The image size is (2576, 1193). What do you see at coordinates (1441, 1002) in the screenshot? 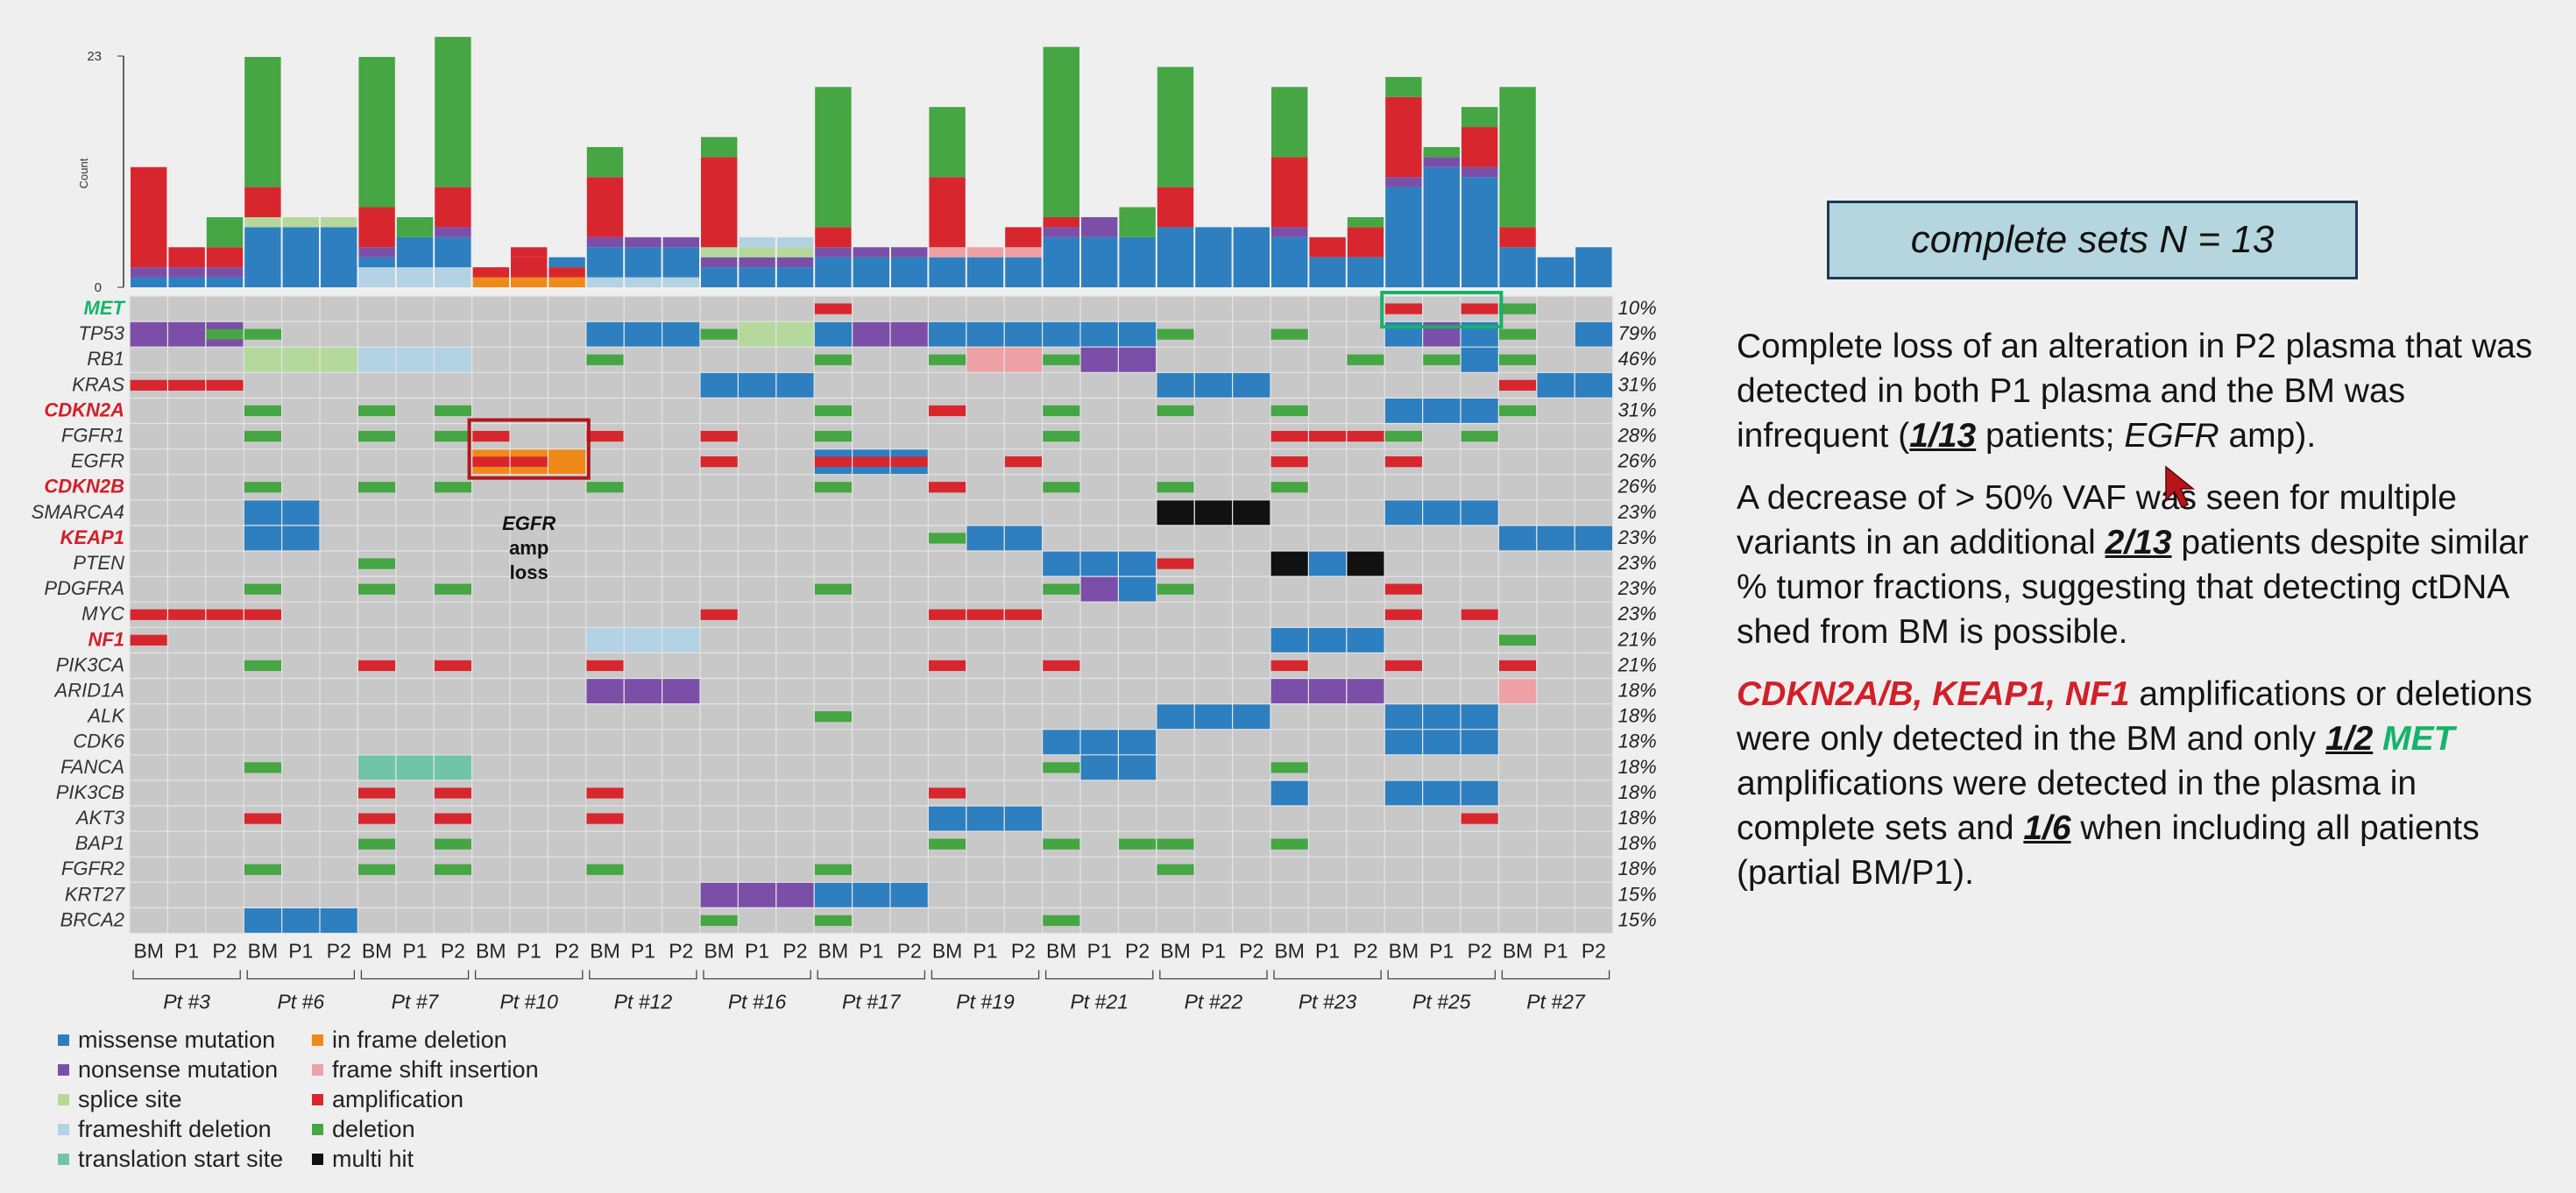
I see `patient-label: Pt #25` at bounding box center [1441, 1002].